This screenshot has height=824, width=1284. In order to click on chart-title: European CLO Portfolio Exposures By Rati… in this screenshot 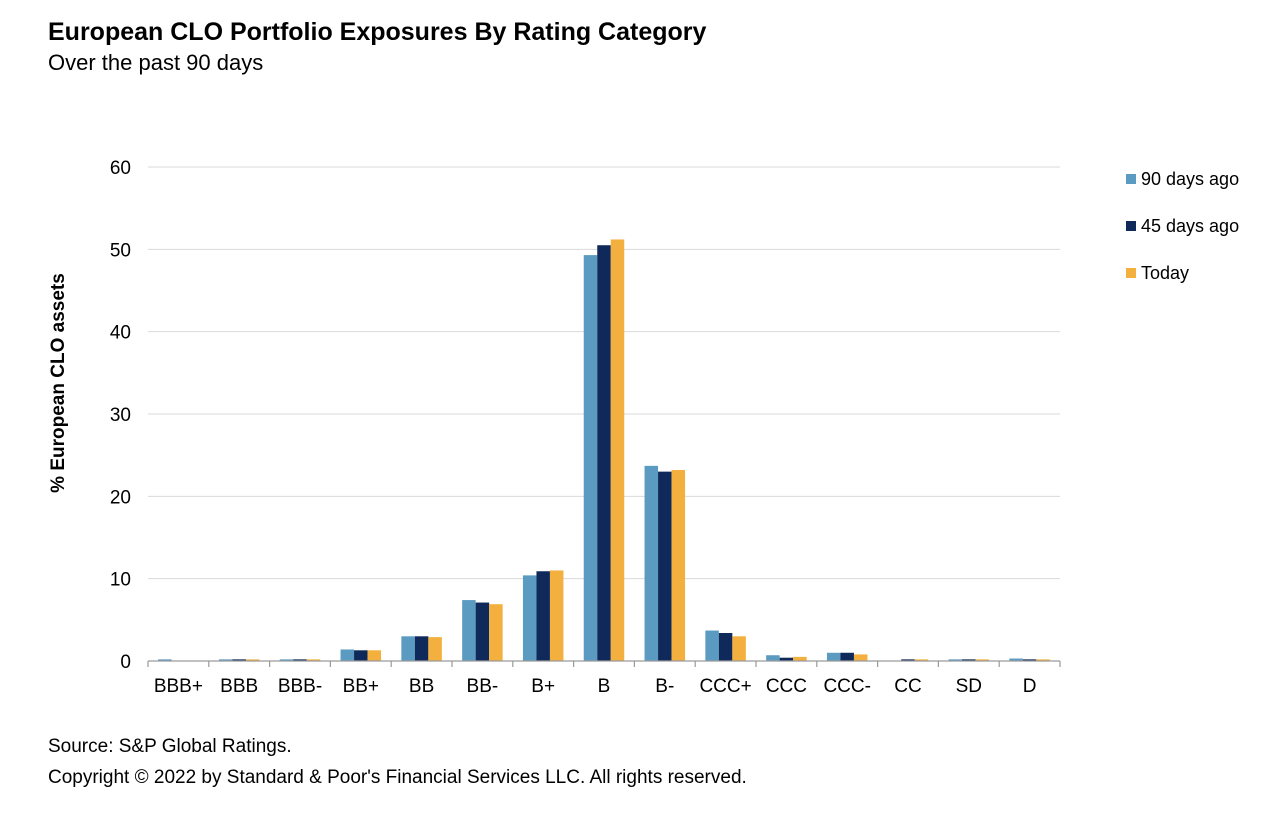, I will do `click(377, 32)`.